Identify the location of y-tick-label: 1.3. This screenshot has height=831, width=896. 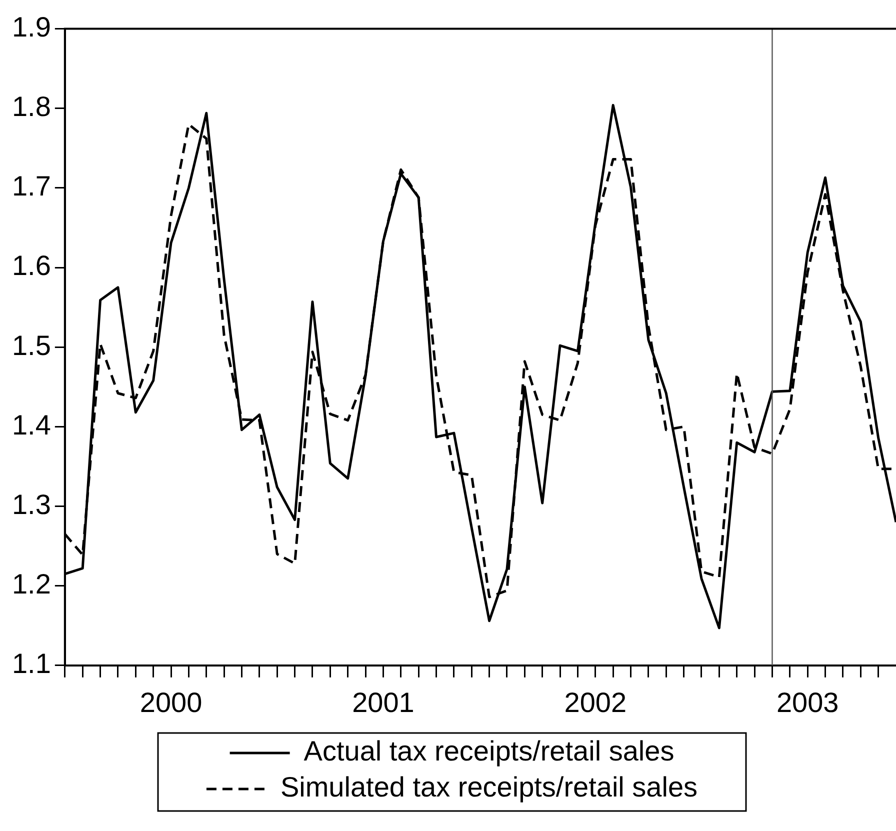
(31, 504).